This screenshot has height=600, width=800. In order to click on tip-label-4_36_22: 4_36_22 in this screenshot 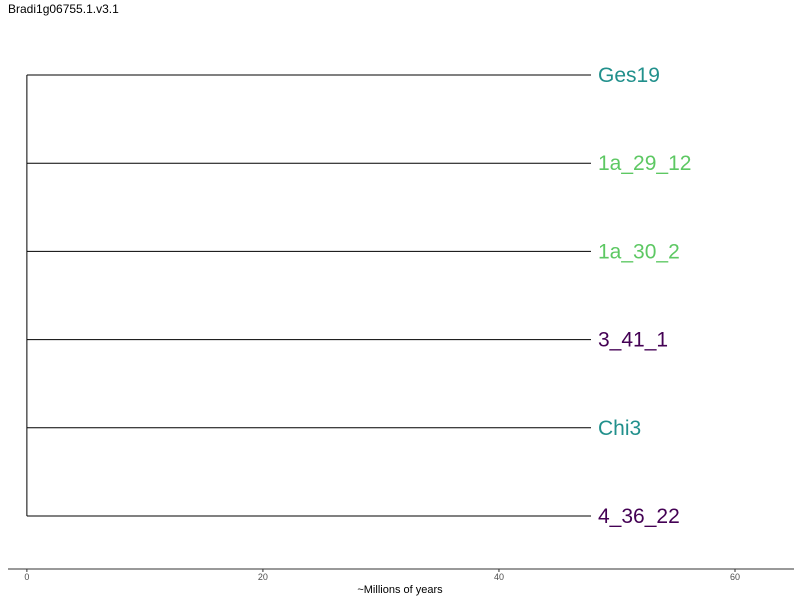, I will do `click(639, 516)`.